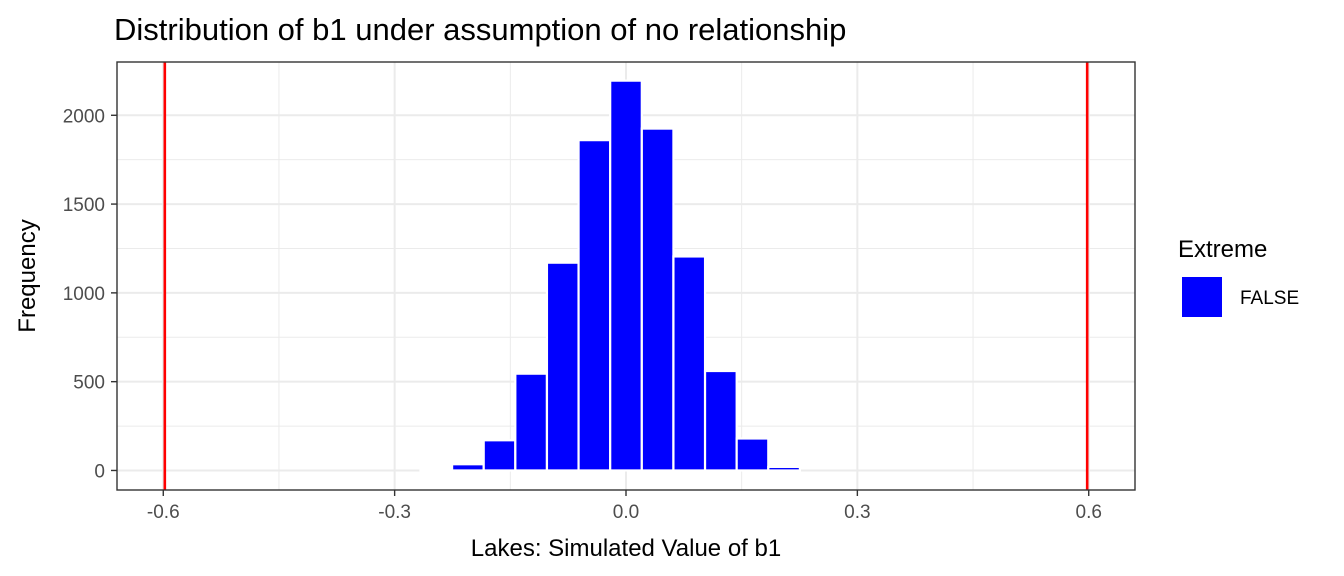 The image size is (1344, 576). What do you see at coordinates (1089, 512) in the screenshot?
I see `x-tick-label: 0.6` at bounding box center [1089, 512].